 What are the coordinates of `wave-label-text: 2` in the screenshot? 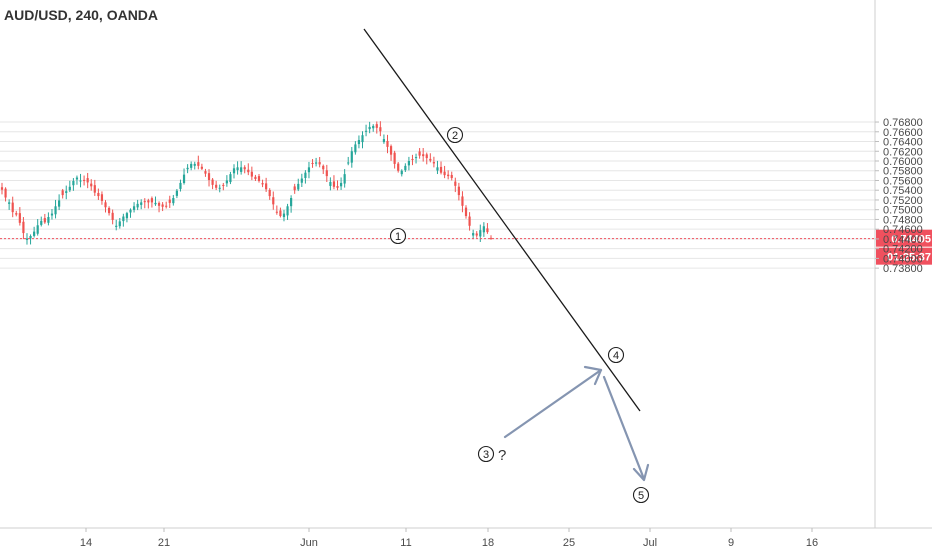 It's located at (455, 136).